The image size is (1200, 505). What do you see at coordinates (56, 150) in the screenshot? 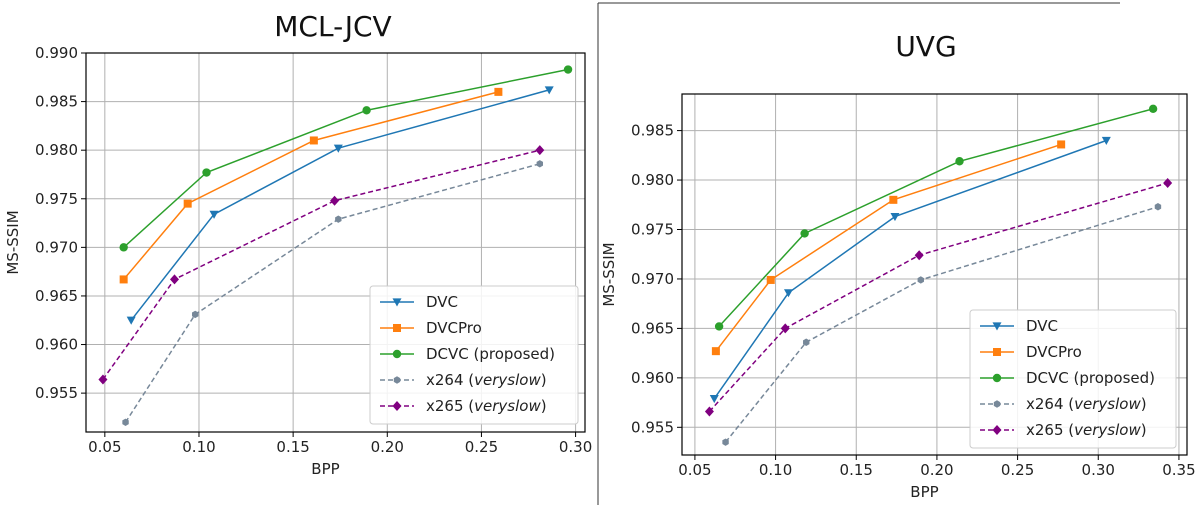
I see `chart-1-y-tick-label: 0.980` at bounding box center [56, 150].